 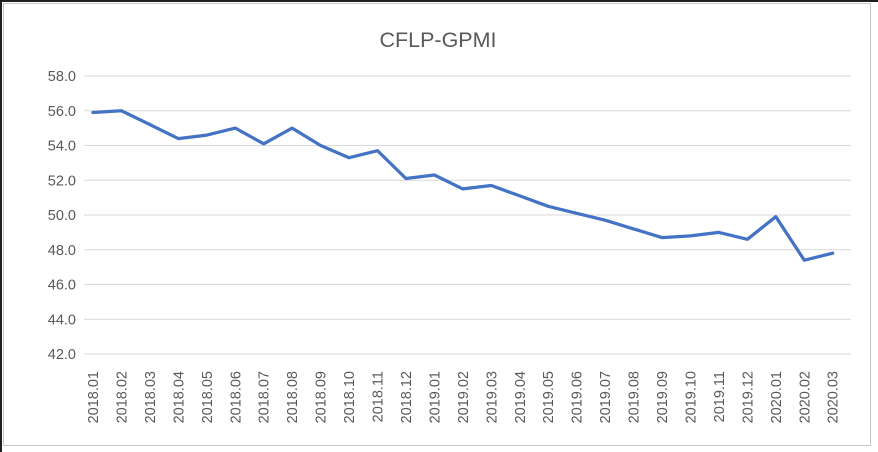 What do you see at coordinates (265, 397) in the screenshot?
I see `x-axis-tick-label: 2018.07` at bounding box center [265, 397].